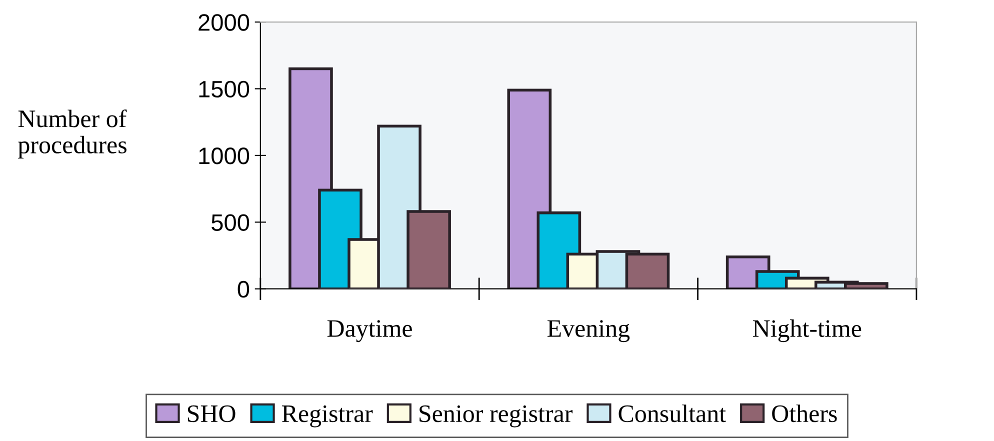 This screenshot has width=994, height=441. I want to click on legend-label: Registrar, so click(327, 416).